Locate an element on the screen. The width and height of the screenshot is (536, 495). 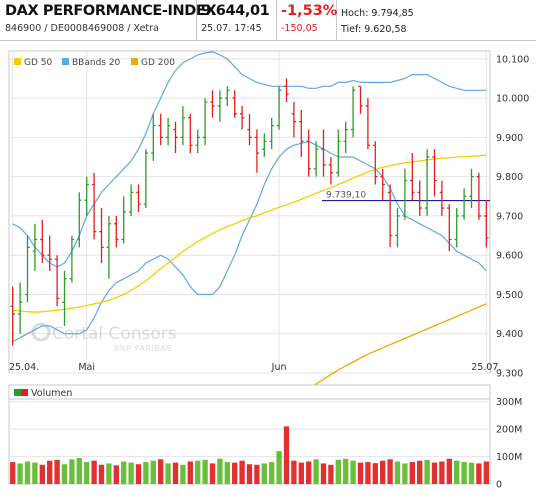
date-axis: 25.04. Mai Jun 25.07. is located at coordinates (255, 367).